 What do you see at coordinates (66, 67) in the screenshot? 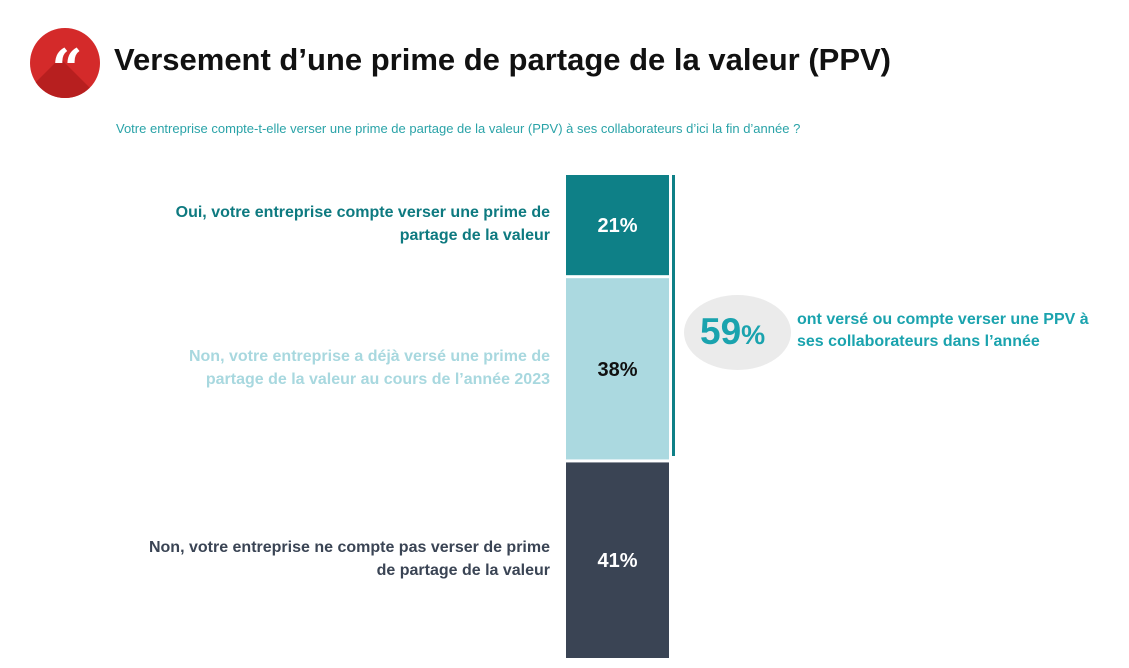
I see `quote-icon: “` at bounding box center [66, 67].